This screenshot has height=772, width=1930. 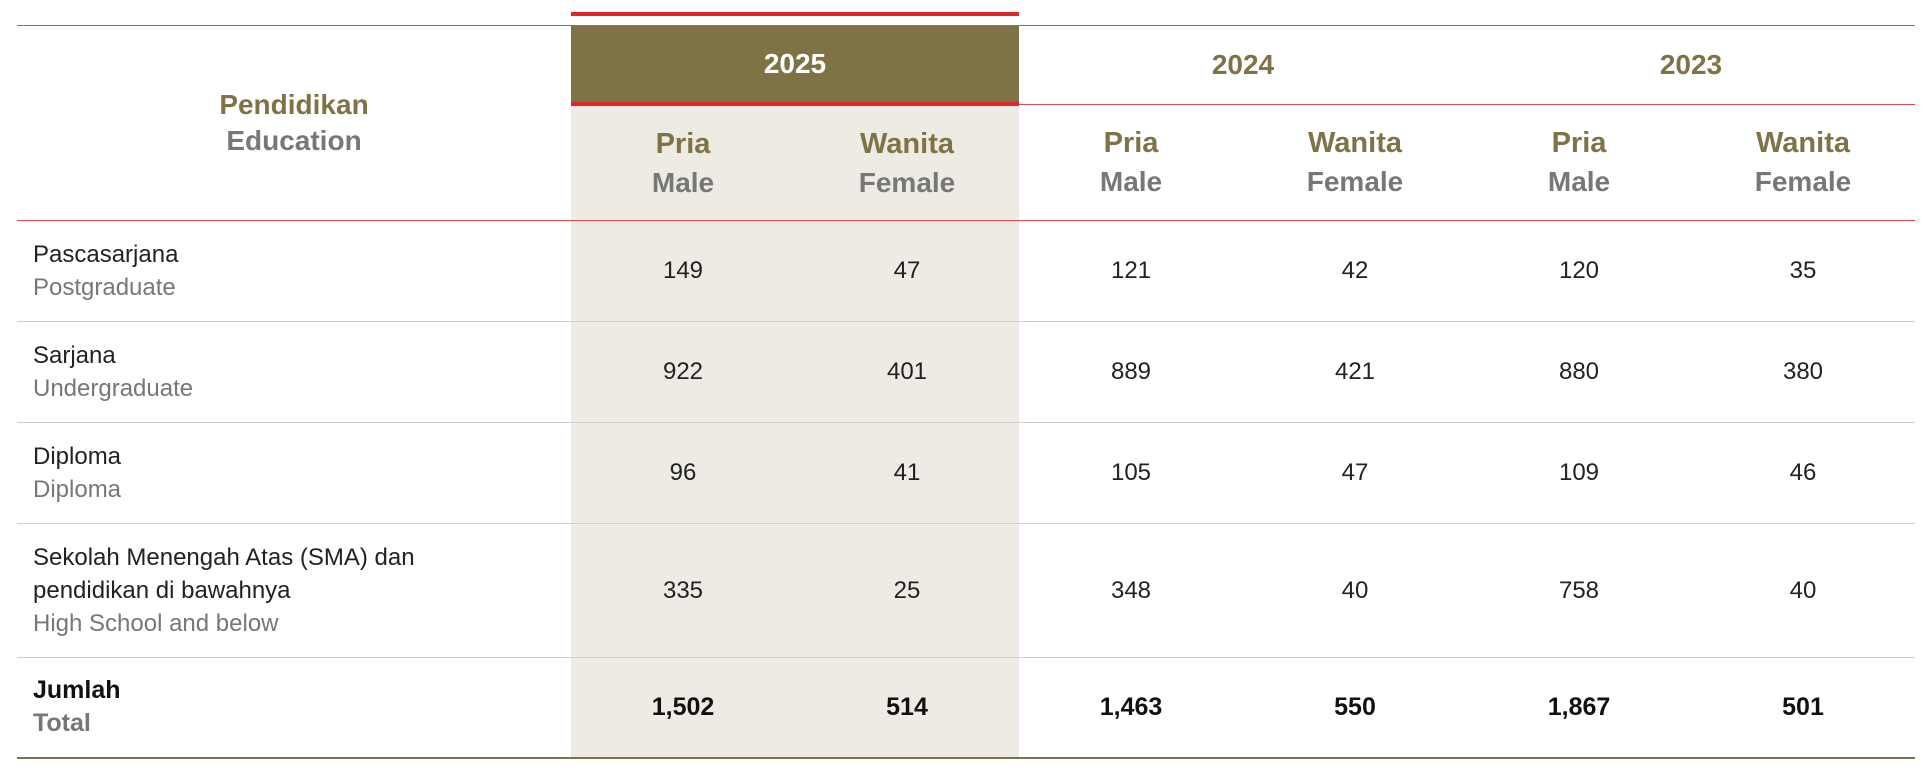 What do you see at coordinates (1355, 372) in the screenshot?
I see `value-cell: 421` at bounding box center [1355, 372].